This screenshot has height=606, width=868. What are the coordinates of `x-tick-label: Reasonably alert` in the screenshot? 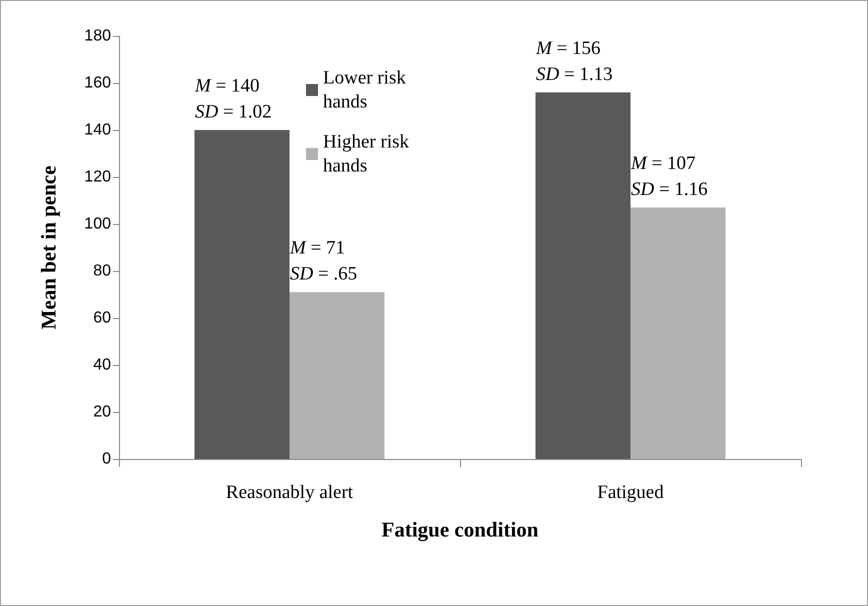 It's located at (290, 492).